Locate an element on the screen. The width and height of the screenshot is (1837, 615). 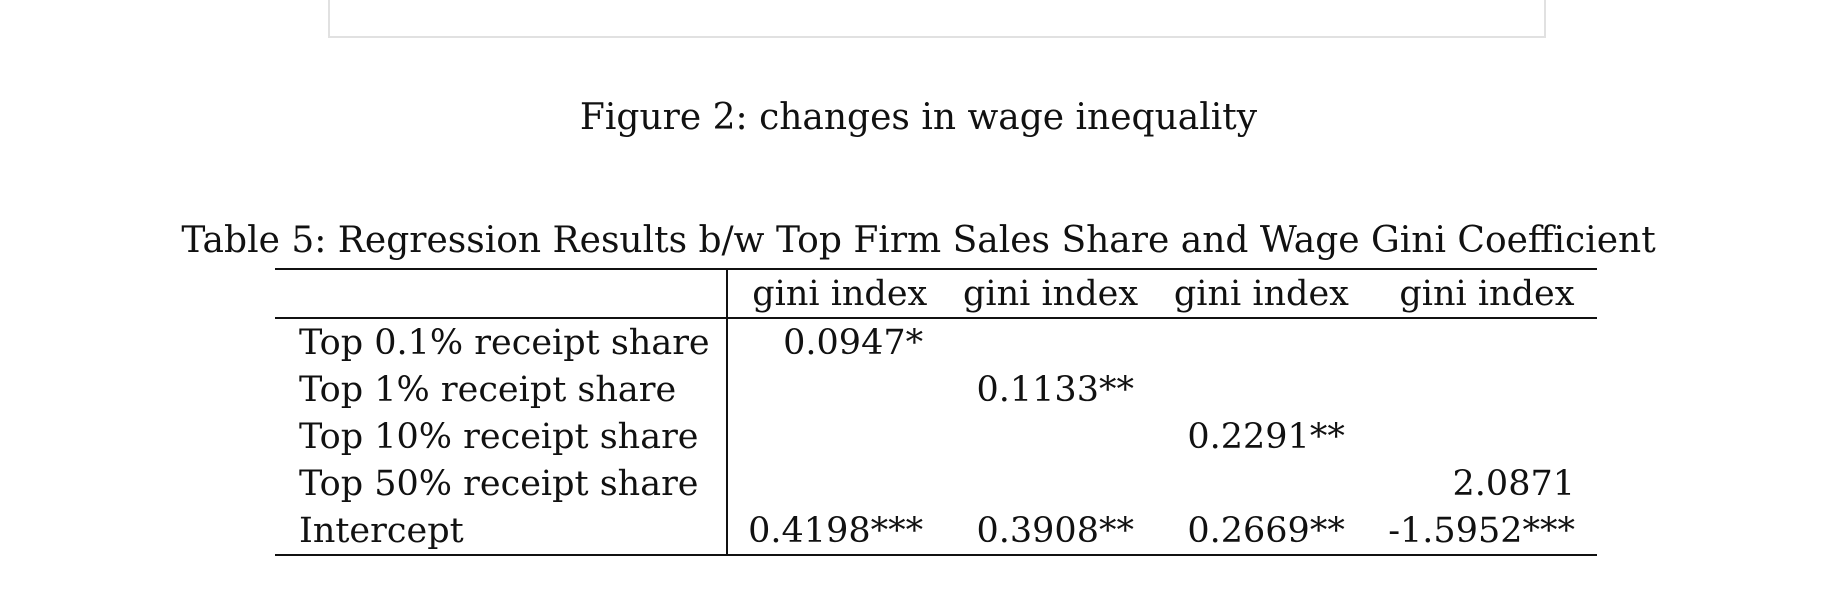
table-cell: 0.0947* is located at coordinates (853, 342).